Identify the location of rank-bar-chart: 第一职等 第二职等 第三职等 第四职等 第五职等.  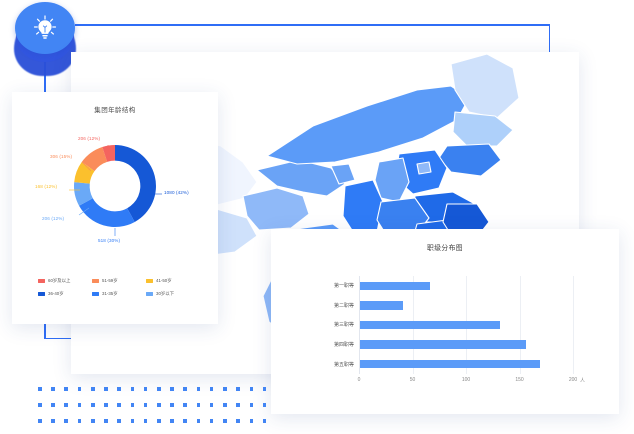
(444, 325).